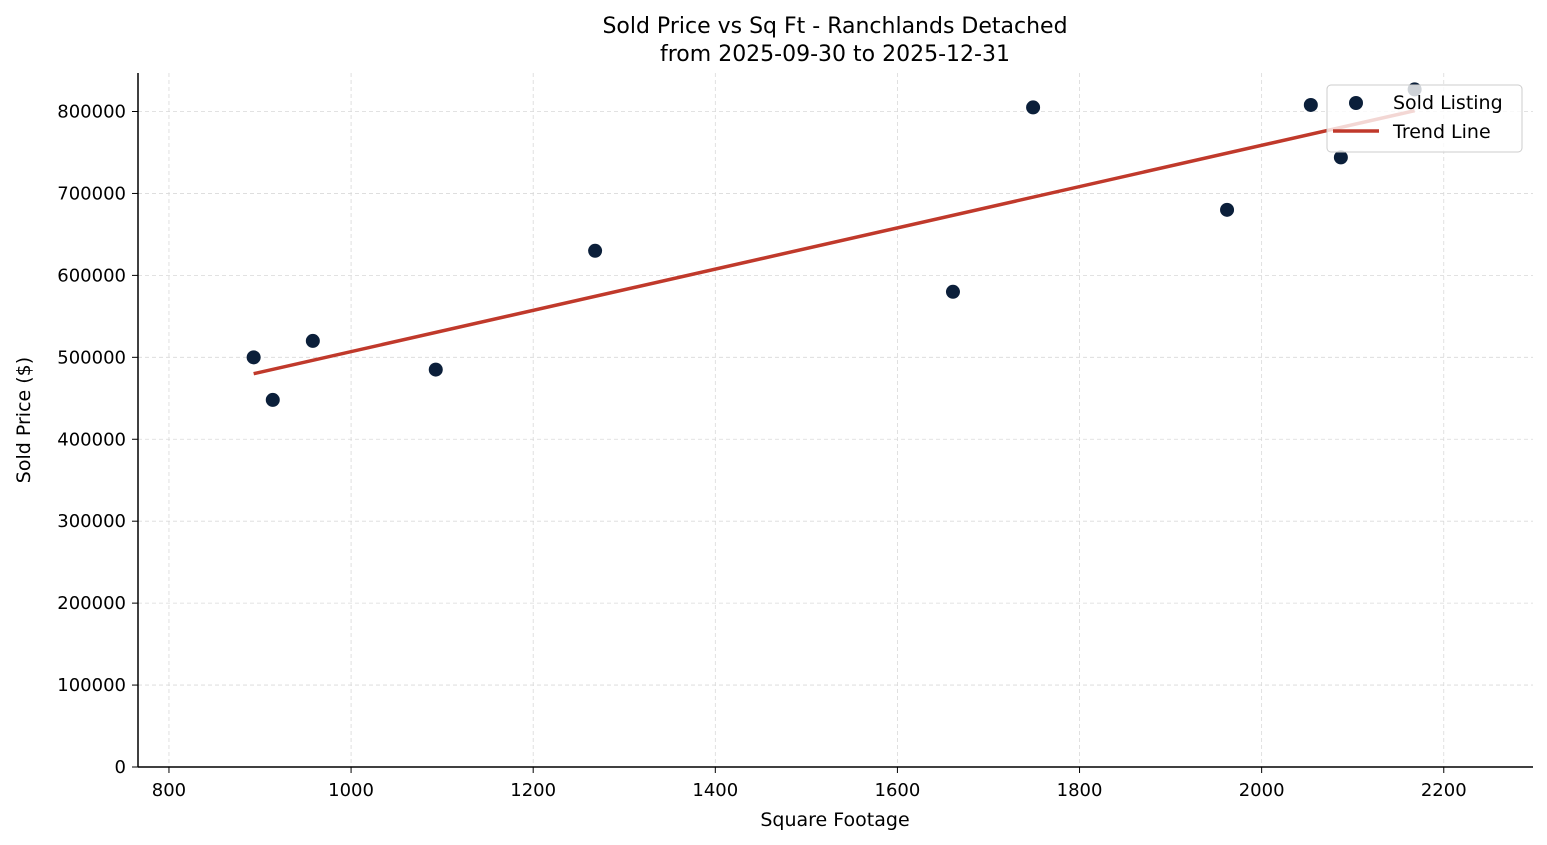  What do you see at coordinates (91, 603) in the screenshot?
I see `y-tick-label: 200000` at bounding box center [91, 603].